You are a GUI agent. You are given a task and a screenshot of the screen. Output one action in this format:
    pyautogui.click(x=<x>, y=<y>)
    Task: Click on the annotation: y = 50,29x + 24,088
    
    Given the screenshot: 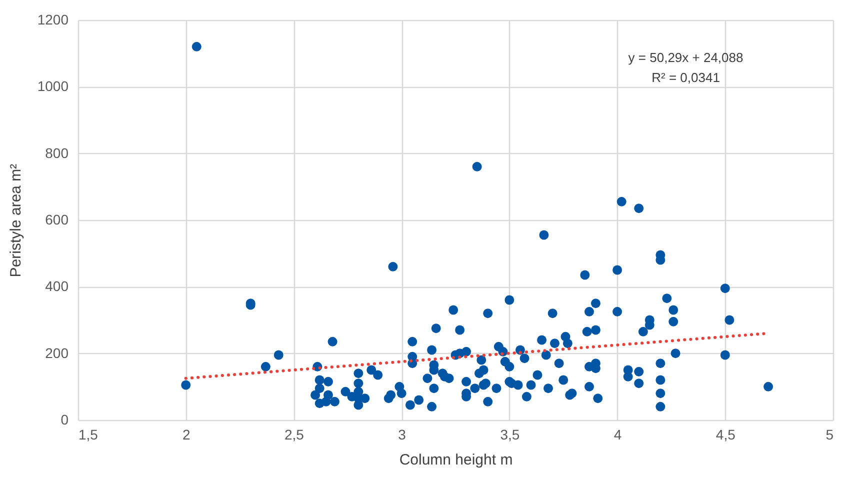 What is the action you would take?
    pyautogui.click(x=686, y=57)
    